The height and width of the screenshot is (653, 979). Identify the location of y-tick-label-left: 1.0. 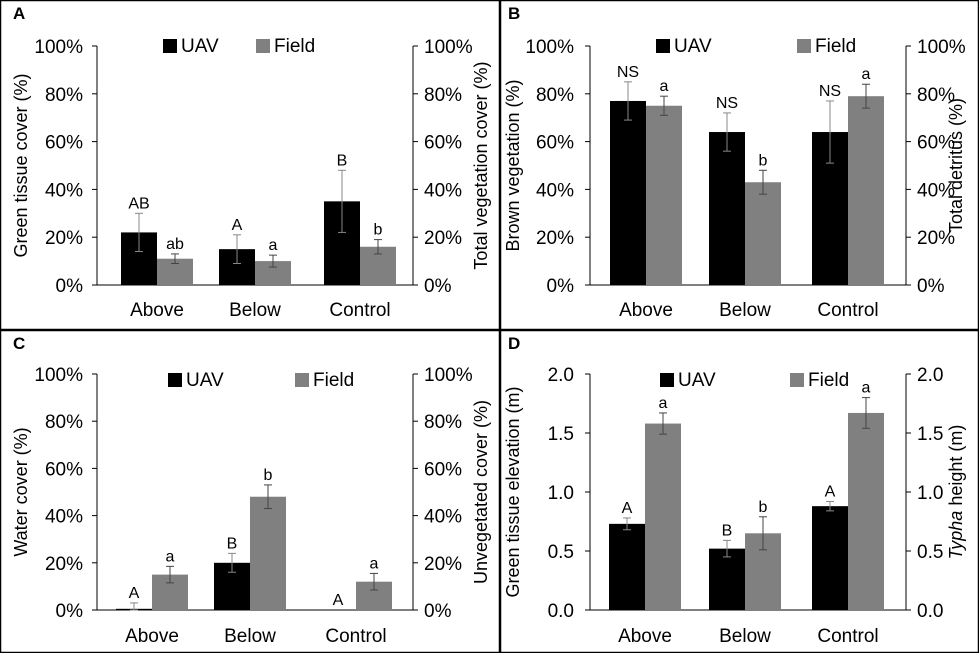
(561, 493).